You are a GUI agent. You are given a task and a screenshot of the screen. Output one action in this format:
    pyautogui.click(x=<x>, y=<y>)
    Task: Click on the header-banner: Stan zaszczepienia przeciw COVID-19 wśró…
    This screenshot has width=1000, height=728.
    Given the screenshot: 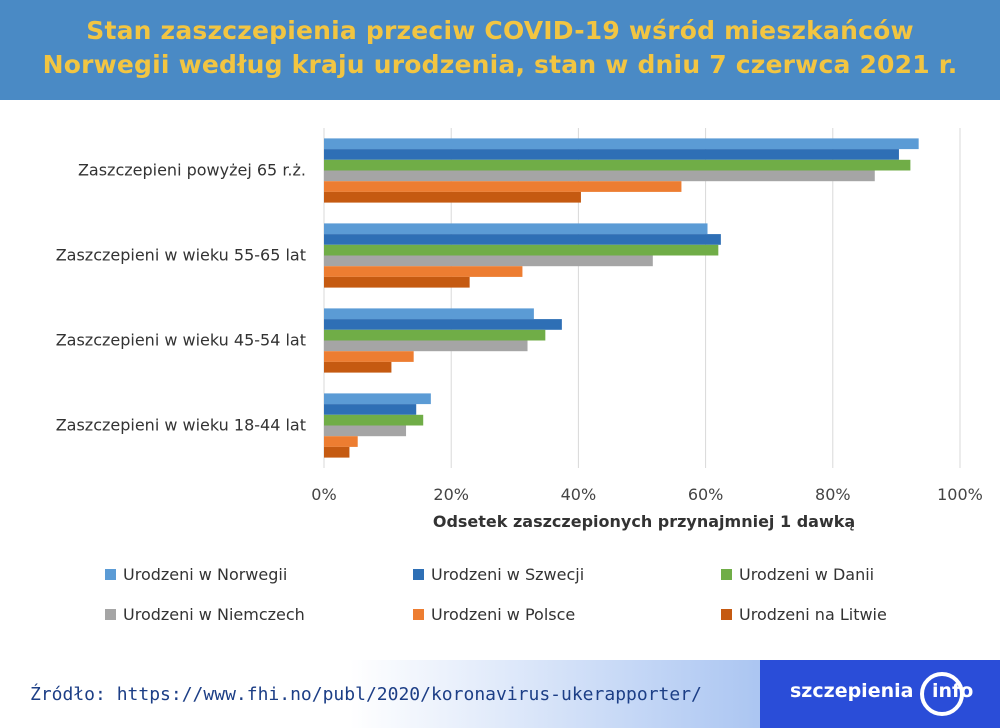 What is the action you would take?
    pyautogui.click(x=500, y=50)
    